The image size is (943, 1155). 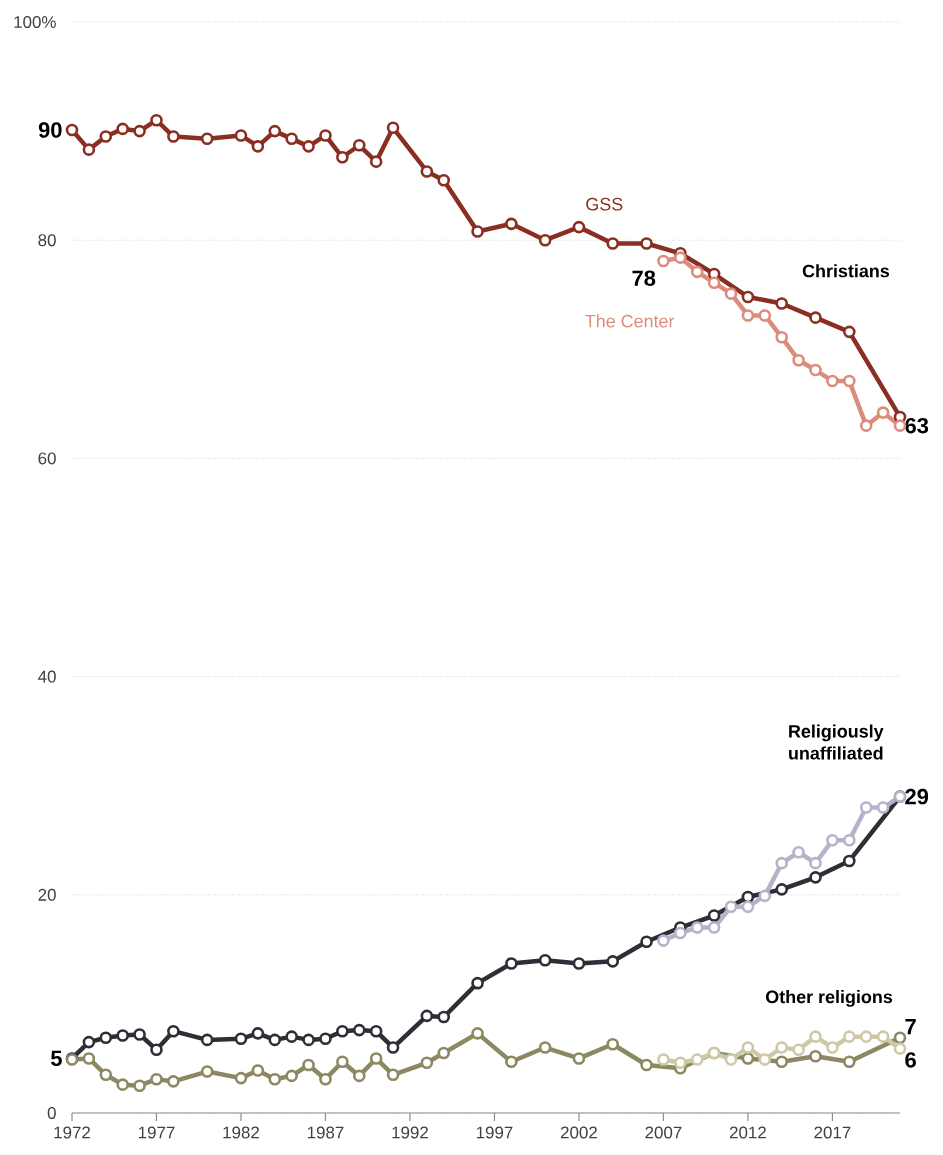 I want to click on x-tick-label: 1972, so click(x=72, y=1132).